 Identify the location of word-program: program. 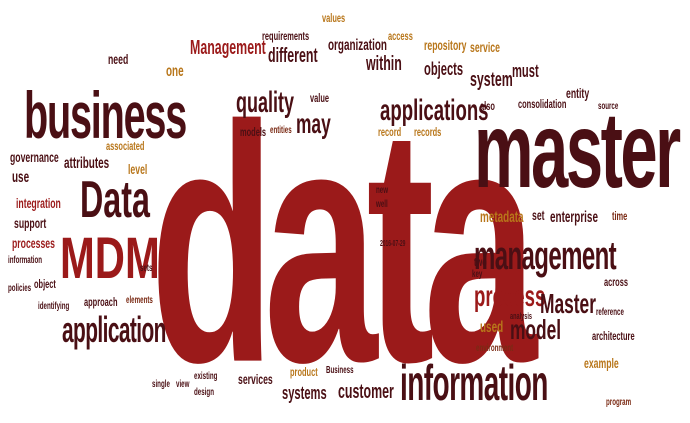
(619, 402).